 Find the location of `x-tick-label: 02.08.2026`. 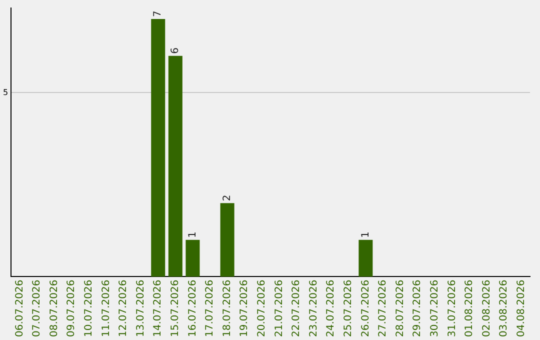

x-tick-label: 02.08.2026 is located at coordinates (486, 309).